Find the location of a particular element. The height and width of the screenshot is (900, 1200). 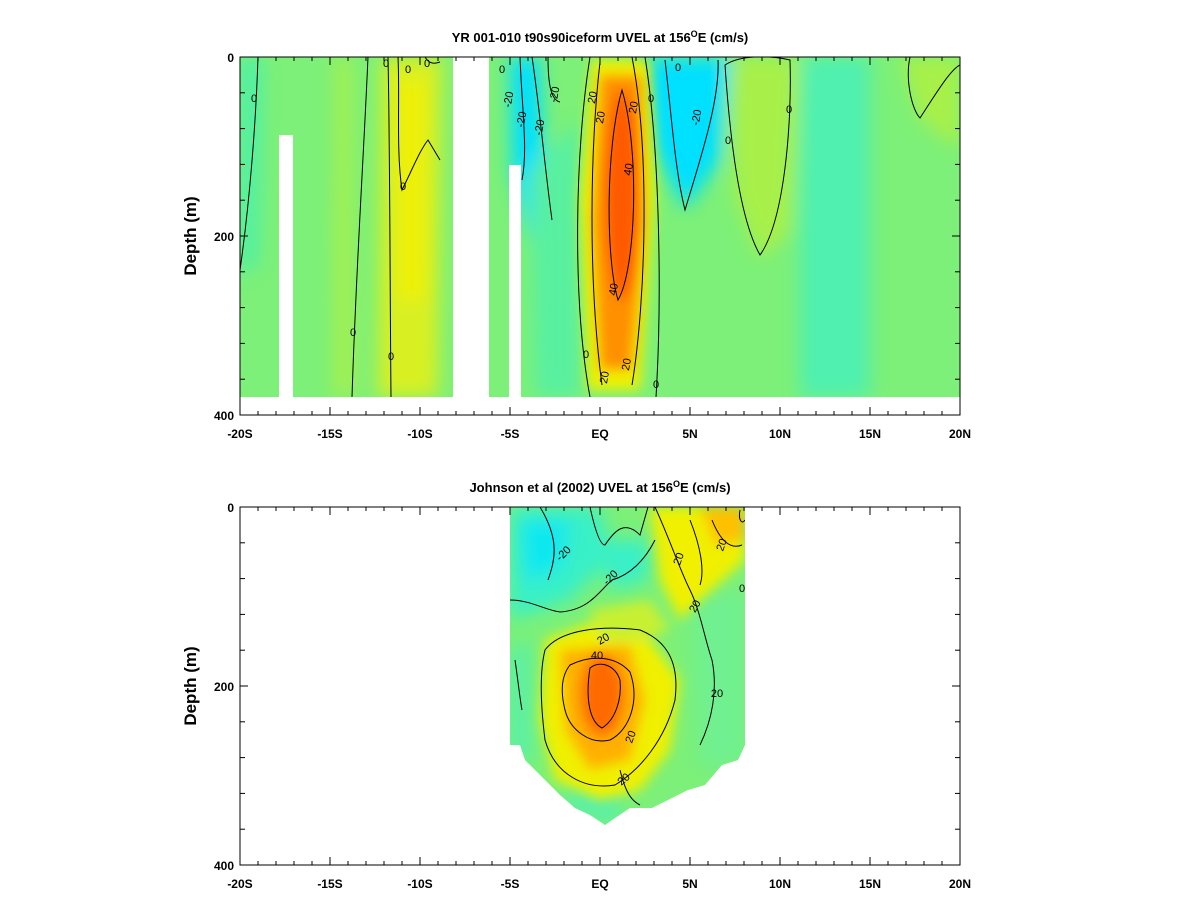

chart-2-y-axis-label: Depth (m) is located at coordinates (190, 685).